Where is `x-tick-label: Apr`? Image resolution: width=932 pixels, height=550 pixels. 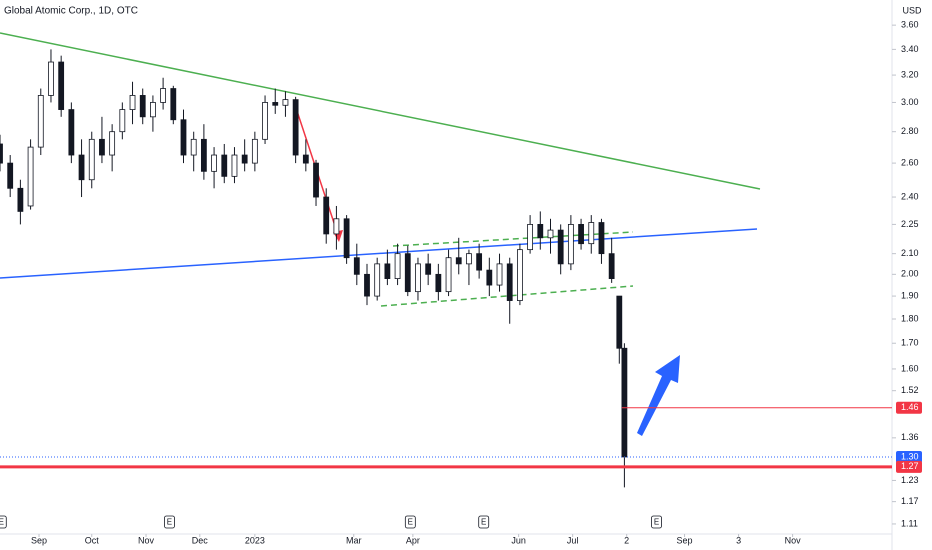
x-tick-label: Apr is located at coordinates (413, 540).